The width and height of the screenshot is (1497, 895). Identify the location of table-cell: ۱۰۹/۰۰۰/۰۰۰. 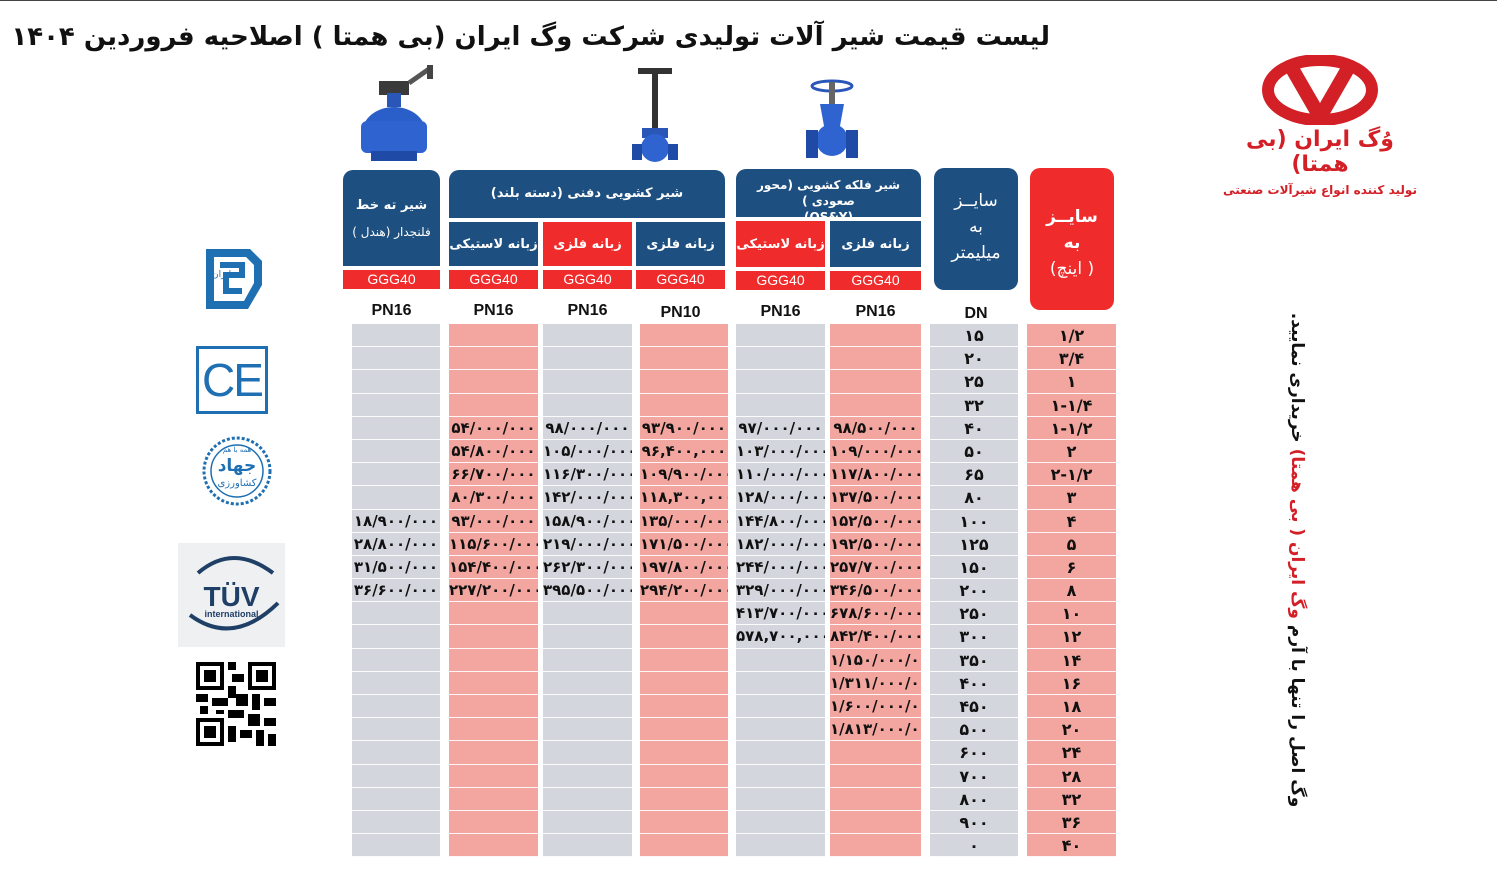
(875, 451).